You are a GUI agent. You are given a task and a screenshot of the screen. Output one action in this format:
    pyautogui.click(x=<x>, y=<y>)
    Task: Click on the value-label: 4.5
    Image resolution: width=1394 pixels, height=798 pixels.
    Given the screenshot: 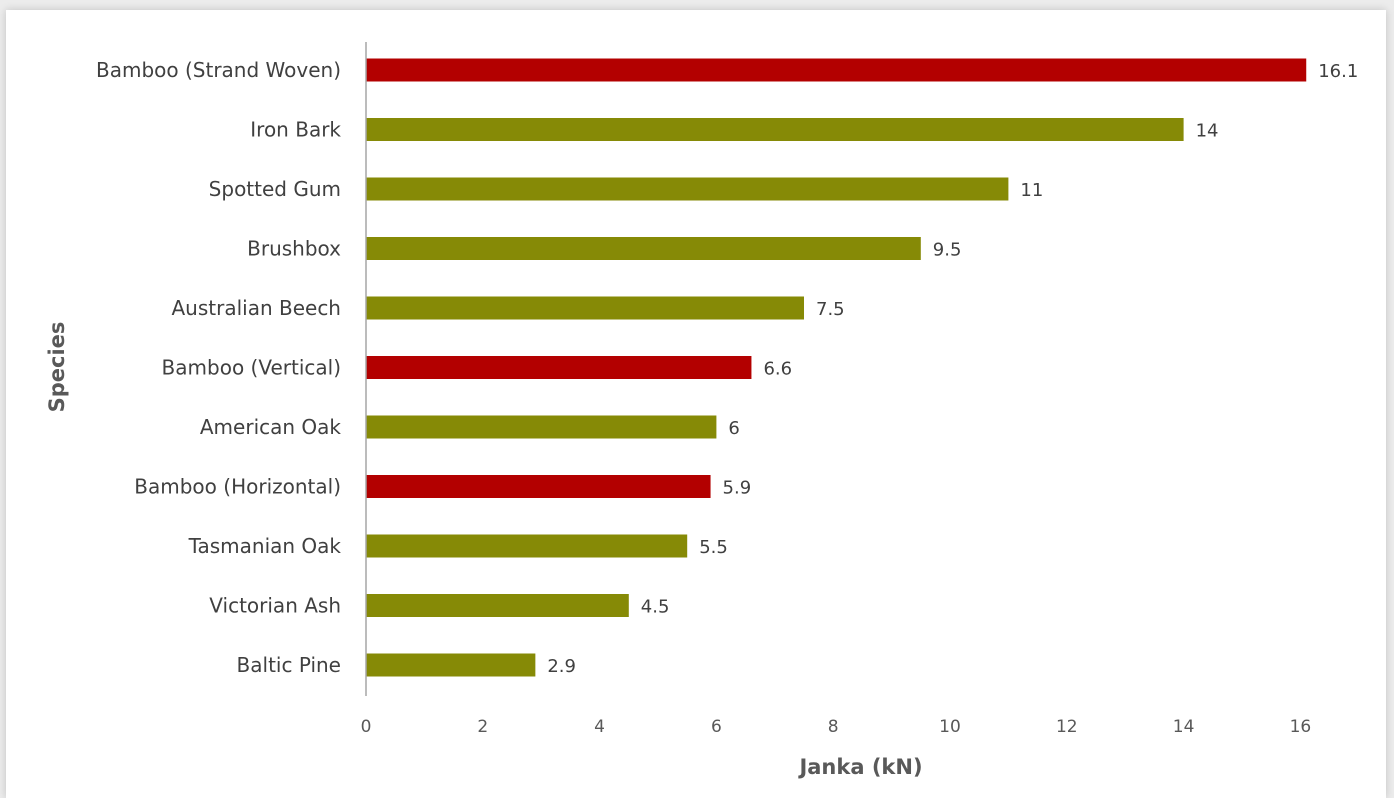 What is the action you would take?
    pyautogui.click(x=655, y=607)
    